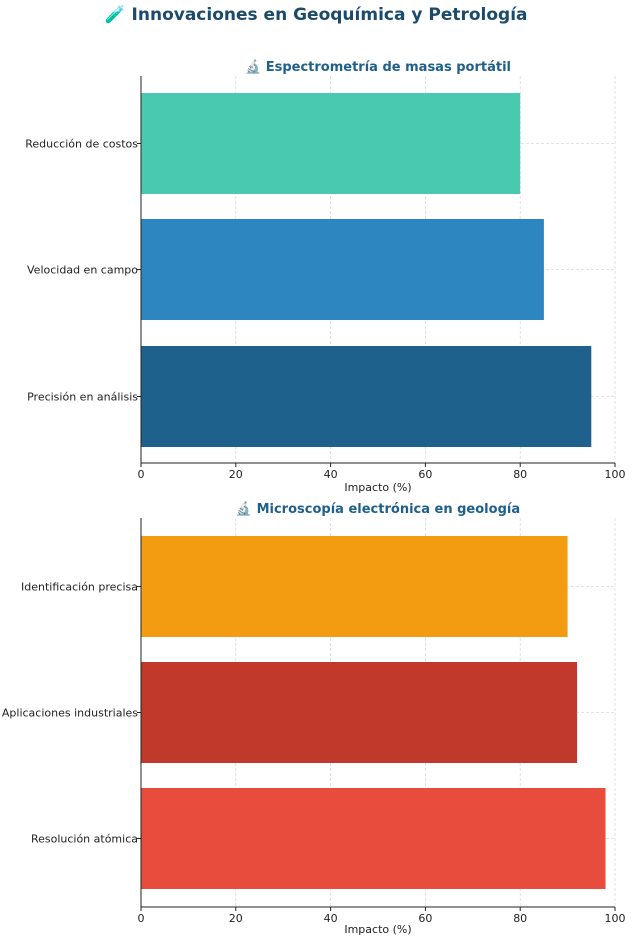  I want to click on chart-2-x-axis-label: Impacto (%), so click(377, 929).